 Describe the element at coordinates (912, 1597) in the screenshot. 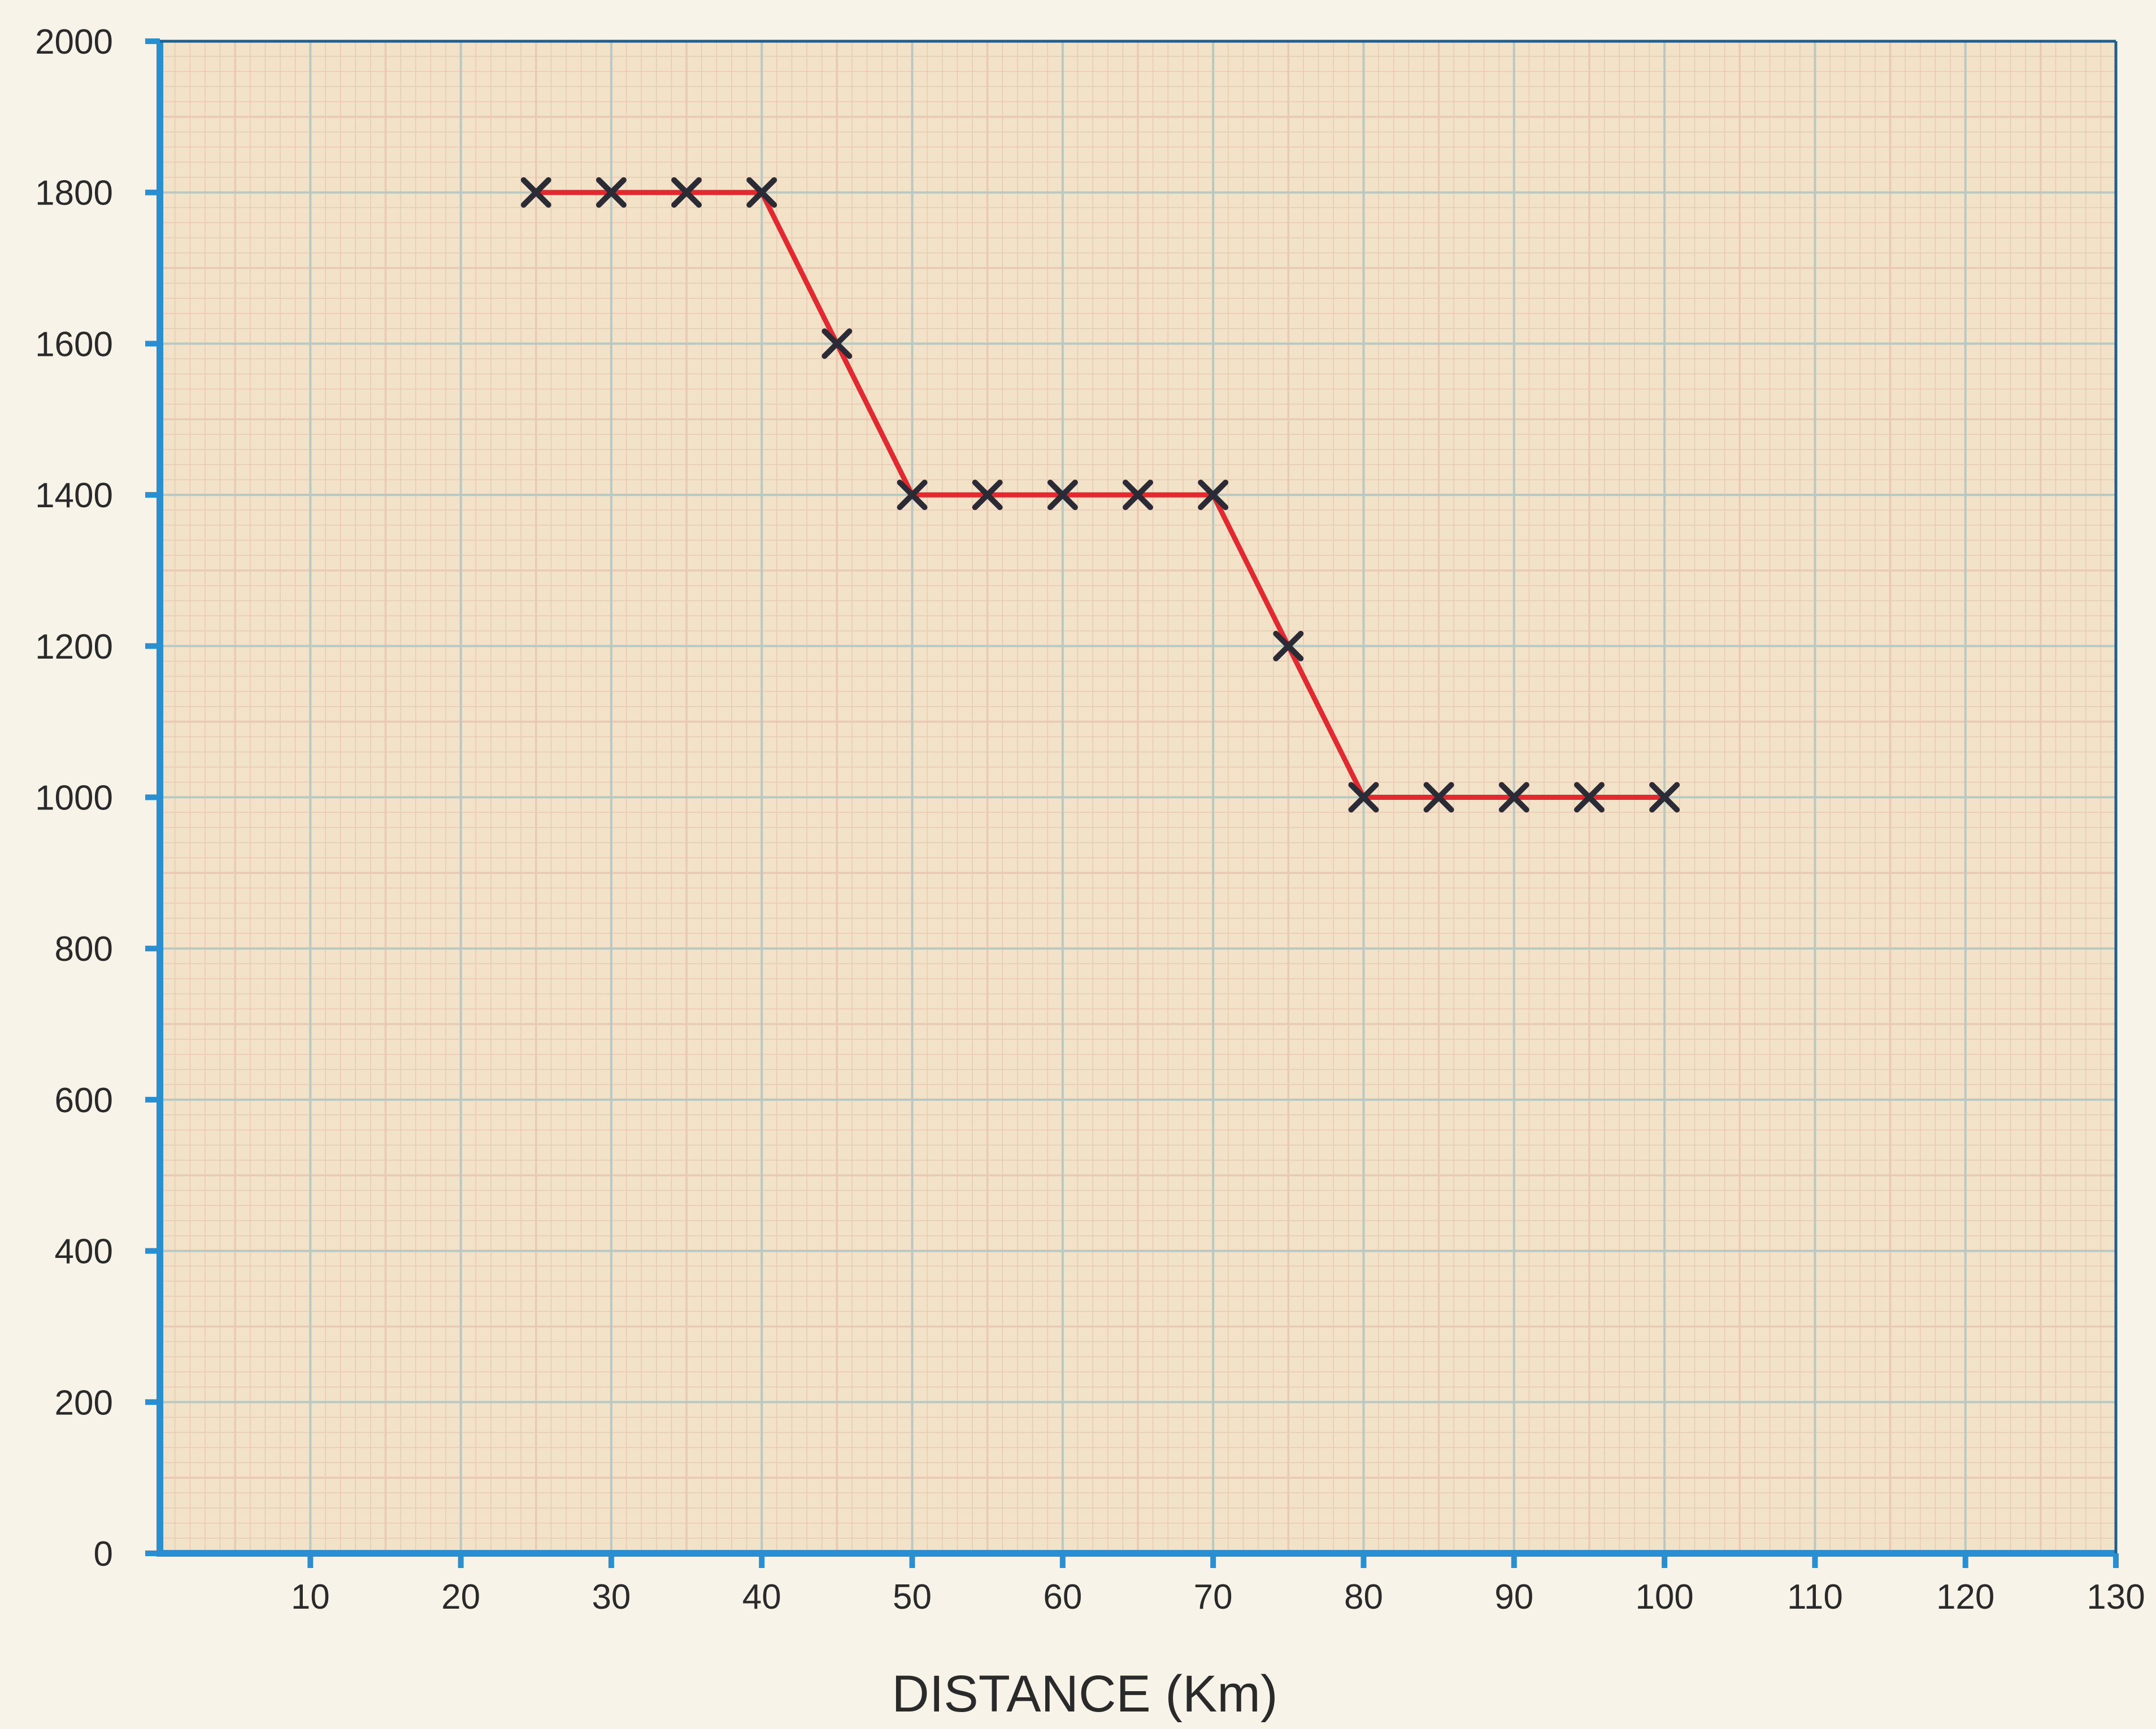

I see `x-tick-label: 50` at that location.